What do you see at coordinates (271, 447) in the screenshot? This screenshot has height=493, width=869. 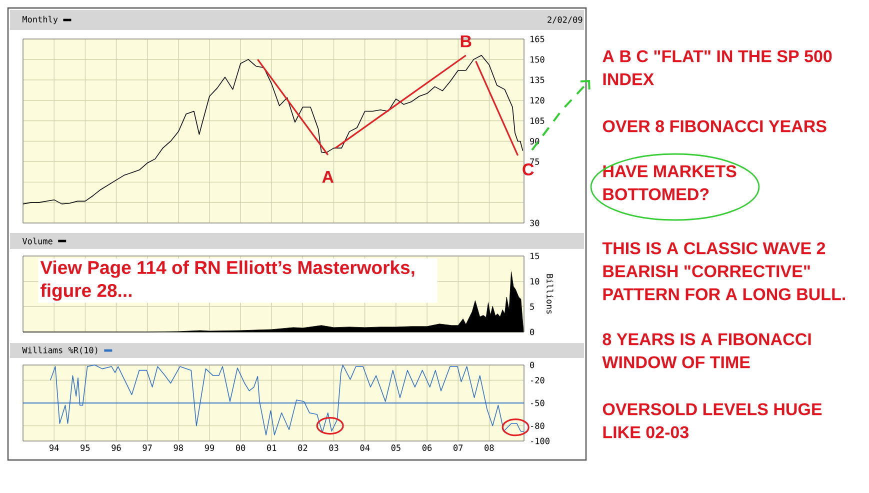 I see `x-tick-label: 01` at bounding box center [271, 447].